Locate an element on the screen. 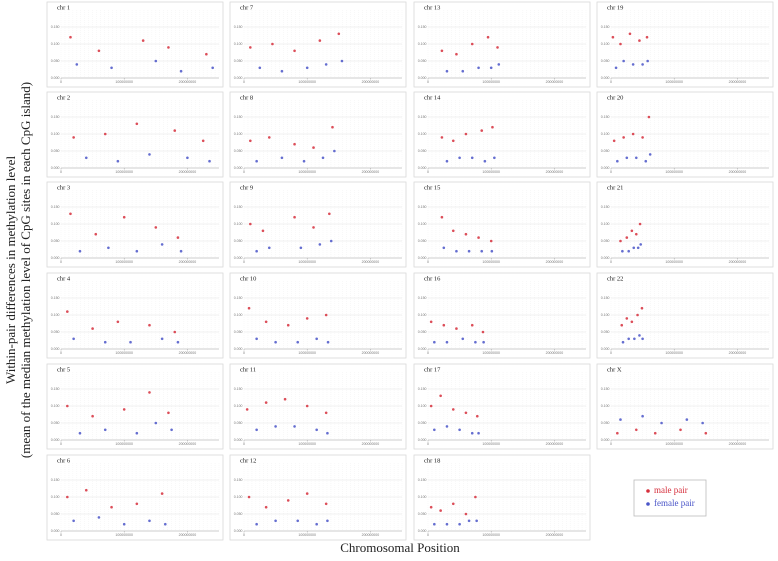 The height and width of the screenshot is (561, 778). panel-title: chr 15 is located at coordinates (432, 187).